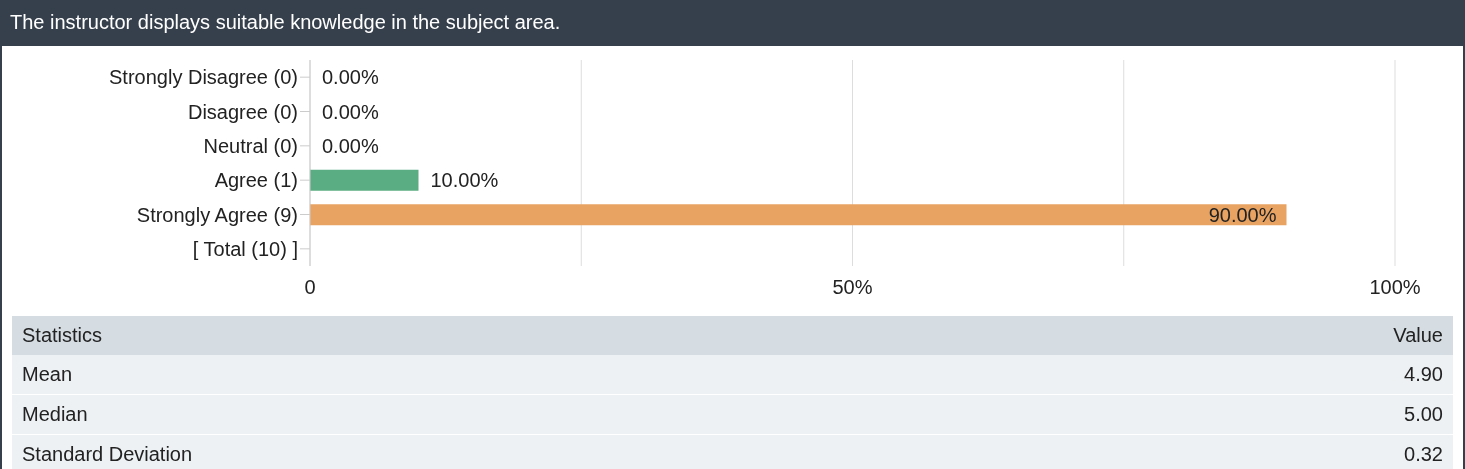 The width and height of the screenshot is (1465, 469). What do you see at coordinates (1423, 414) in the screenshot?
I see `text: 5.00` at bounding box center [1423, 414].